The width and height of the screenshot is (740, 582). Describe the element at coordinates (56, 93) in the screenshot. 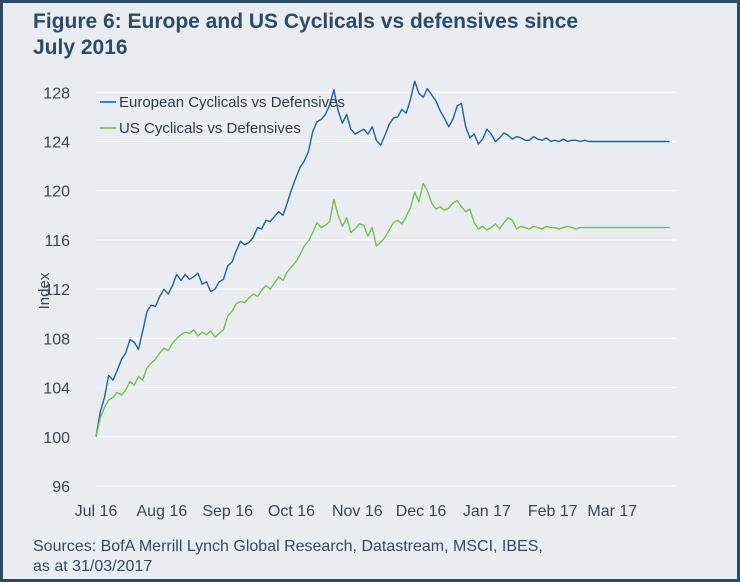

I see `y-tick-label: 128` at that location.